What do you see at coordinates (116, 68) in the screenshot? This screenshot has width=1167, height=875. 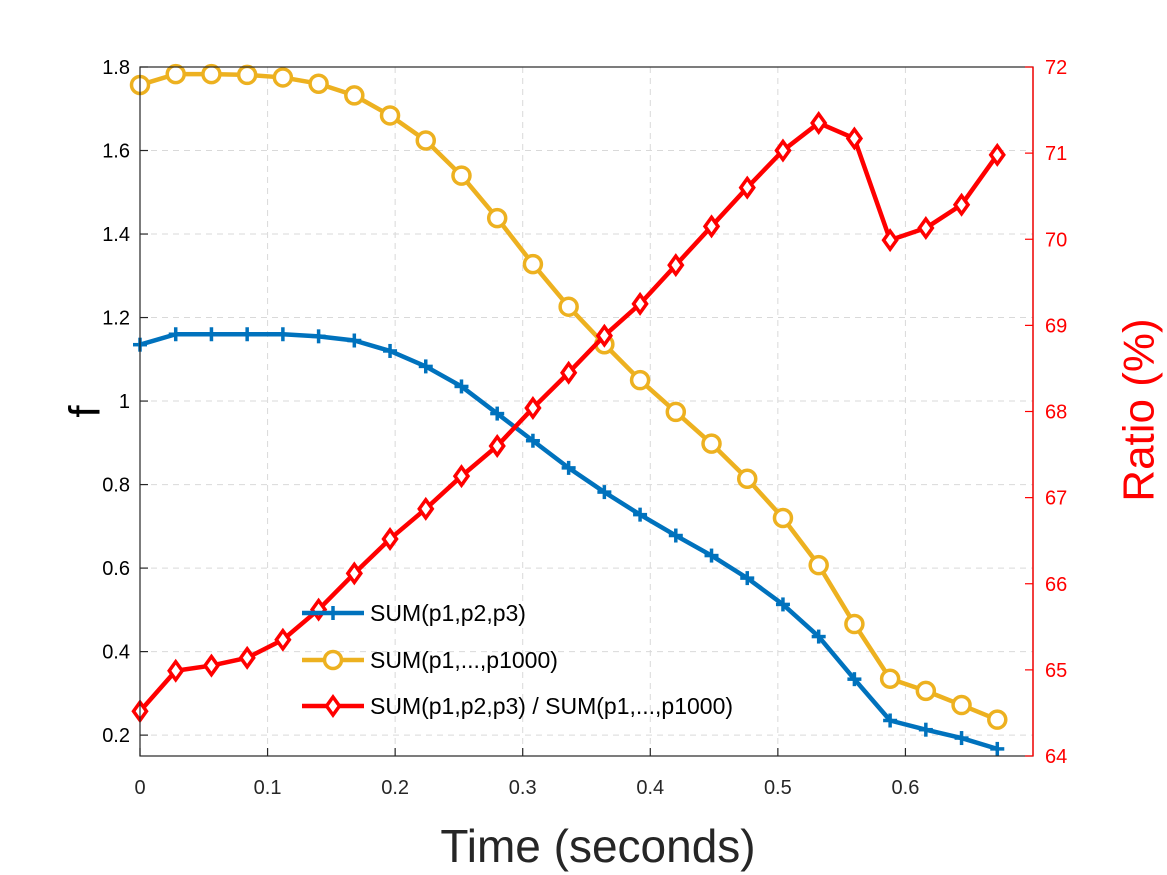 I see `y-left-tick-label: 1.8` at bounding box center [116, 68].